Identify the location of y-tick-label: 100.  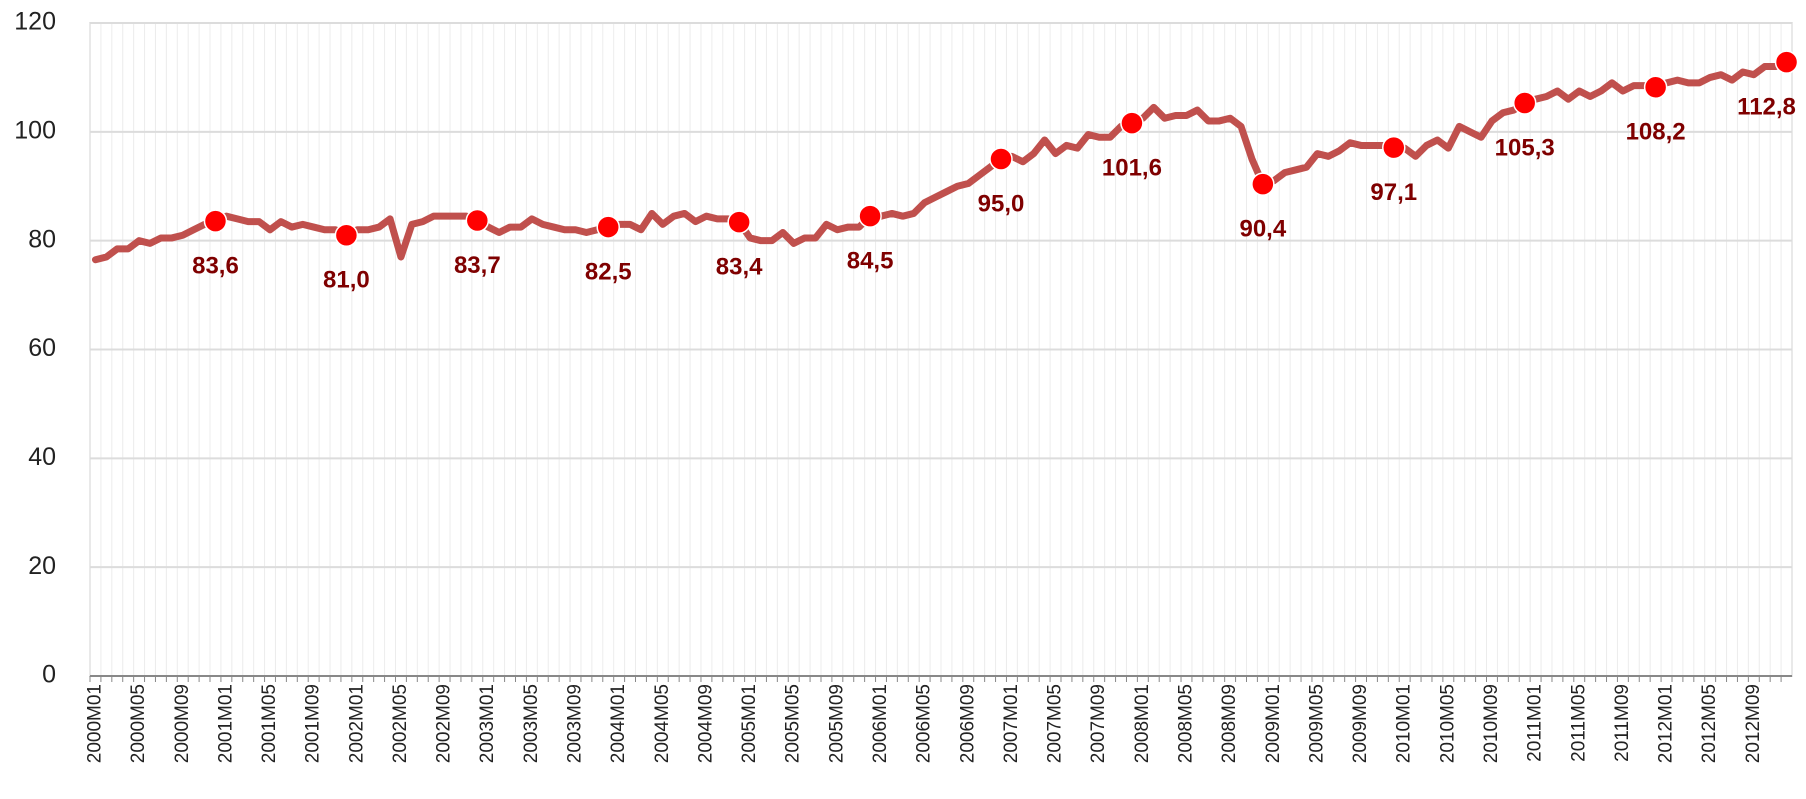
(35, 130).